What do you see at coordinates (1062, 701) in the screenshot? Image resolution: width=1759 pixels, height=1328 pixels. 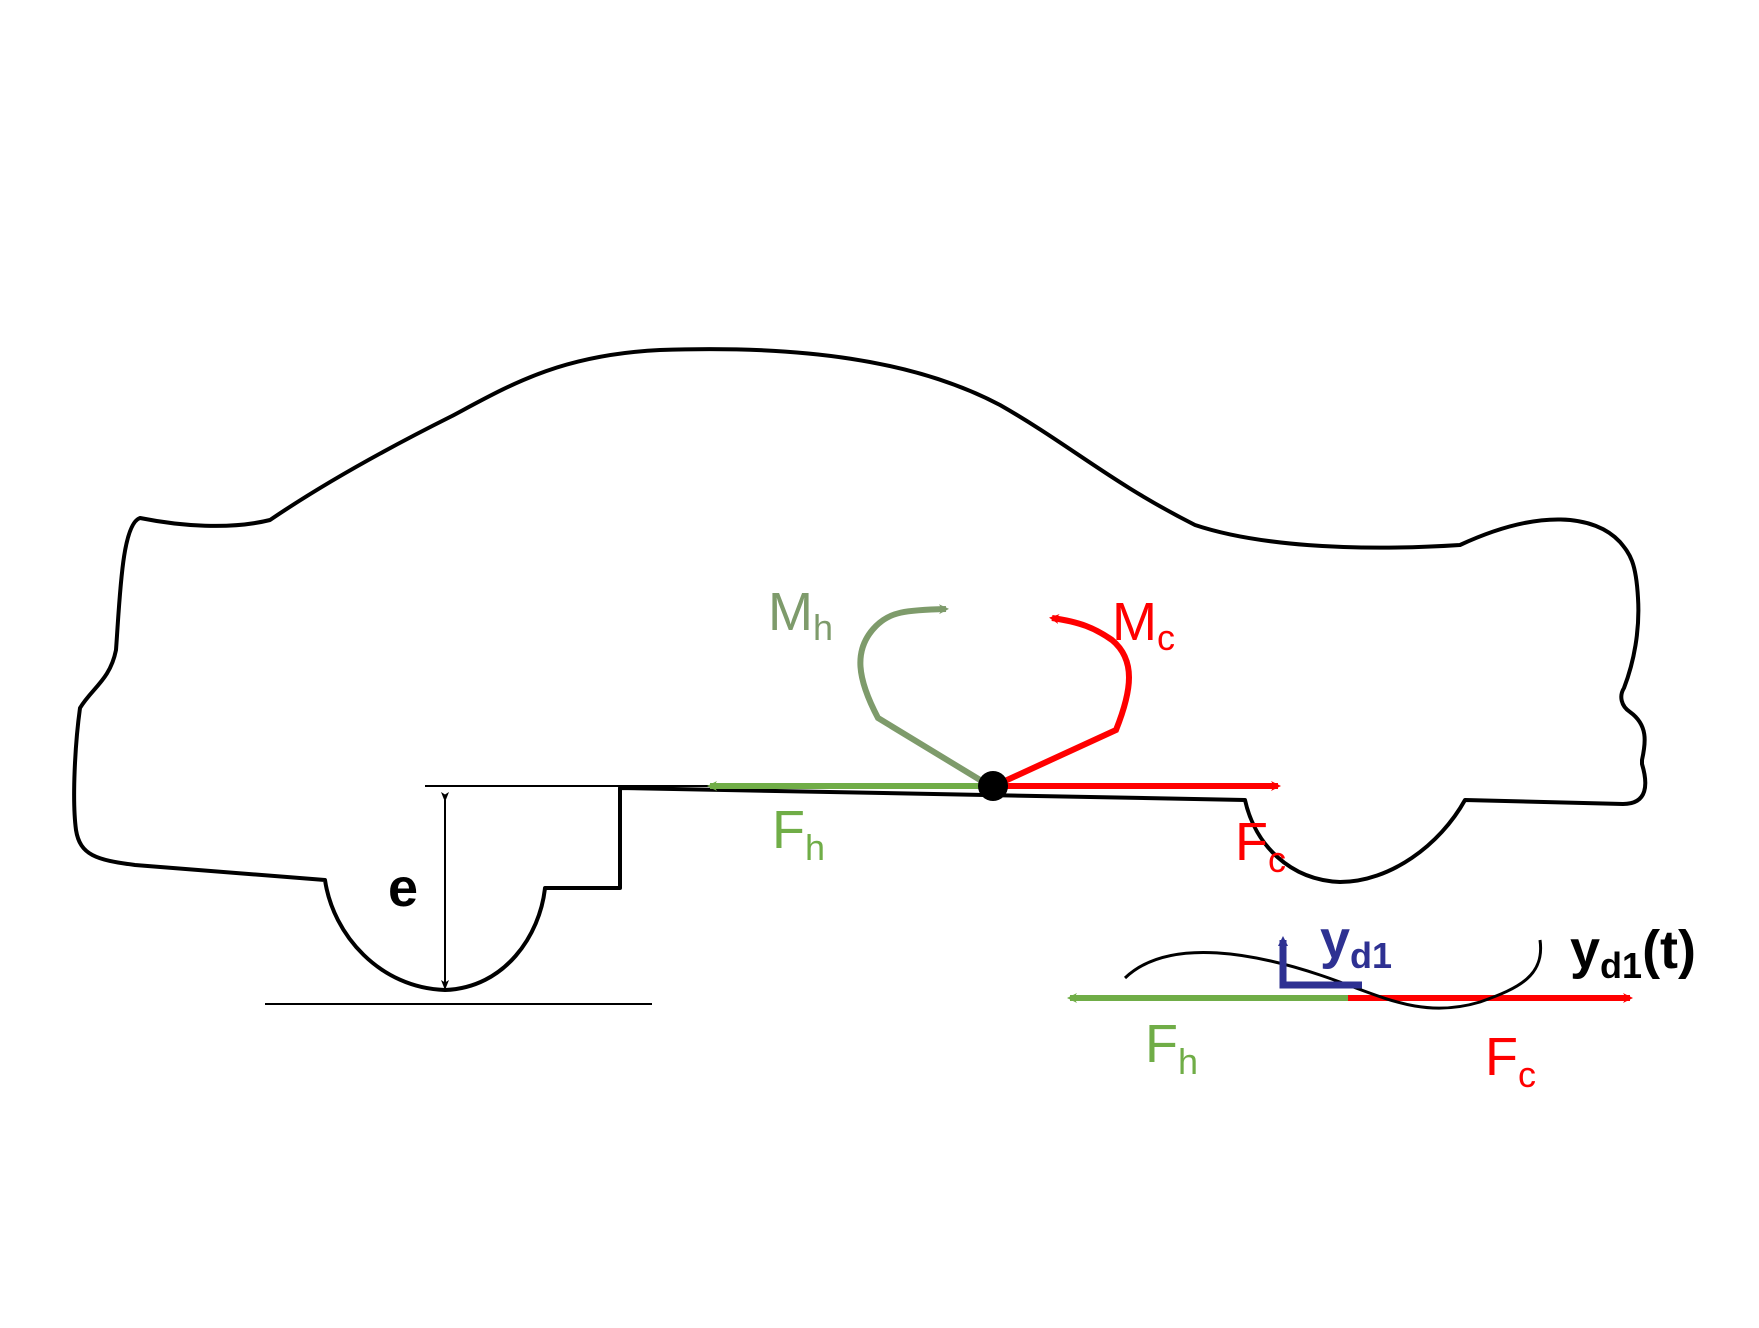 I see `controller-moment-arrow` at bounding box center [1062, 701].